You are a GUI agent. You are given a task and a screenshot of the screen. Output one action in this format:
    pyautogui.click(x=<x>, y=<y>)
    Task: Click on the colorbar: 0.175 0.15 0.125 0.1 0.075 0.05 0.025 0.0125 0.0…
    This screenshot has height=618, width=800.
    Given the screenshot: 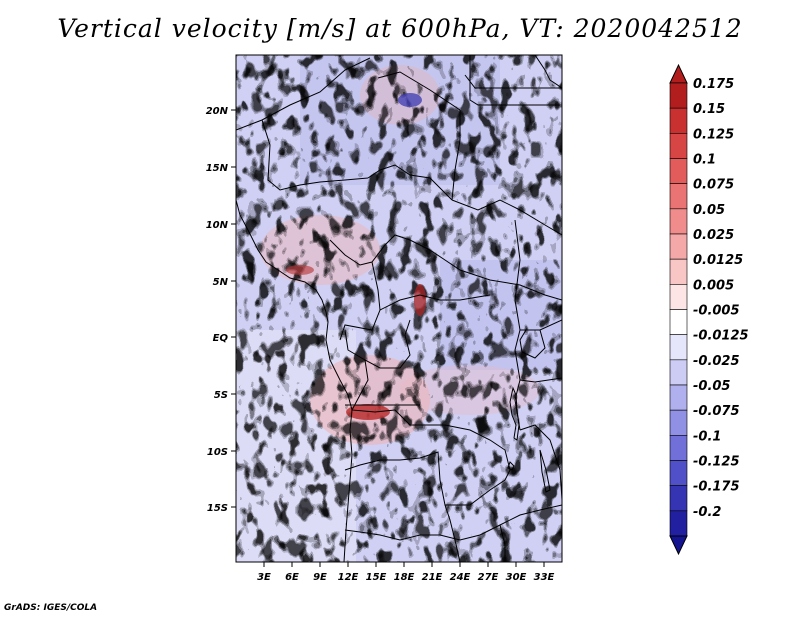 What is the action you would take?
    pyautogui.click(x=709, y=309)
    